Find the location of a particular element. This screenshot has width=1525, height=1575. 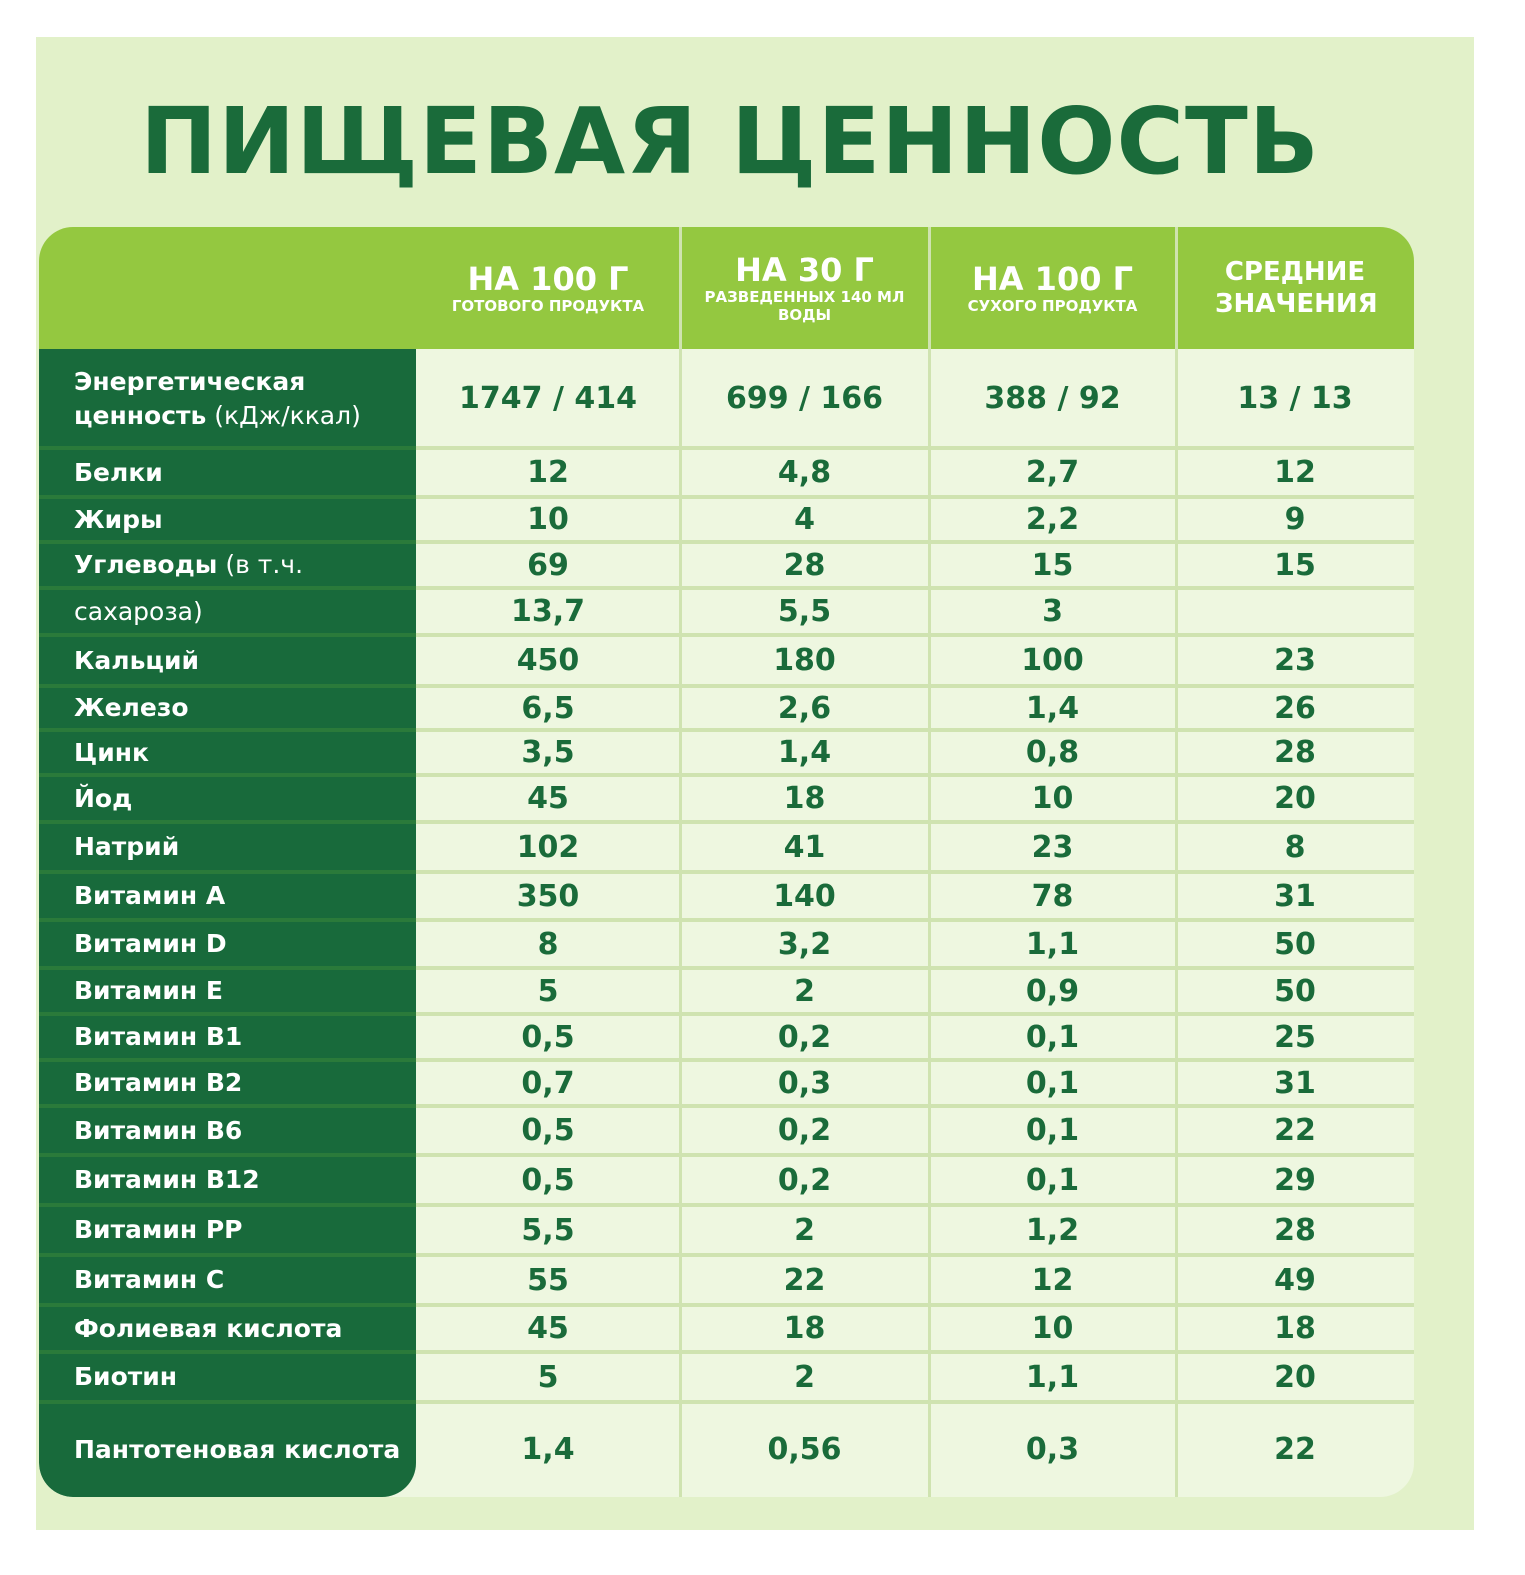

cell-value: 20 is located at coordinates (1295, 798).